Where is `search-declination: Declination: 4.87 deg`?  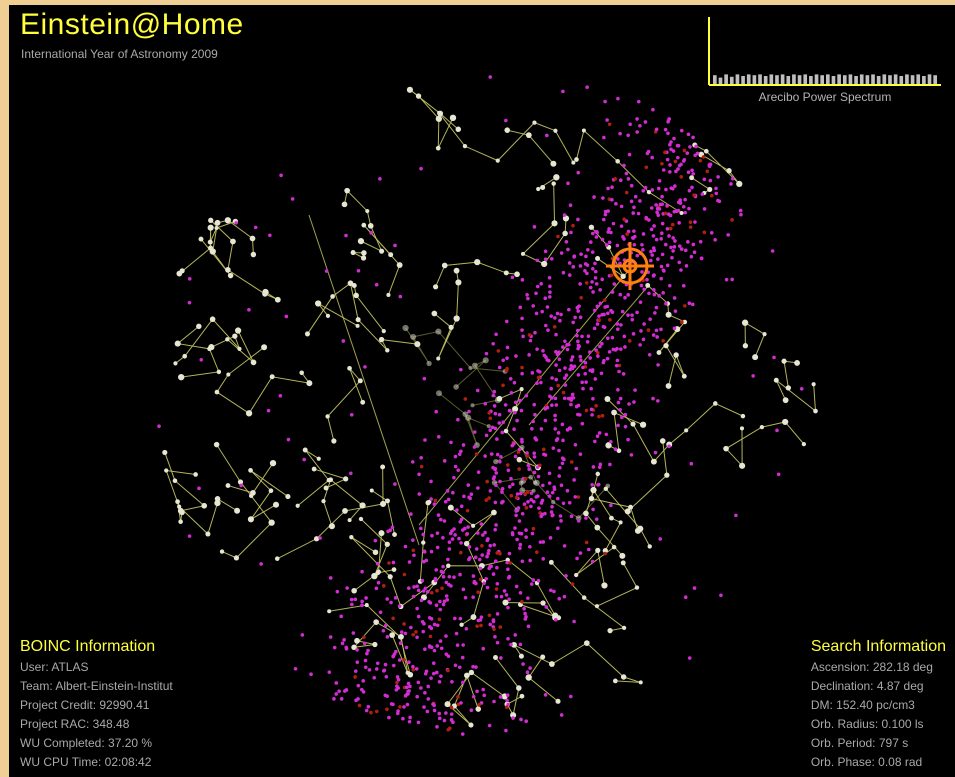
search-declination: Declination: 4.87 deg is located at coordinates (867, 686).